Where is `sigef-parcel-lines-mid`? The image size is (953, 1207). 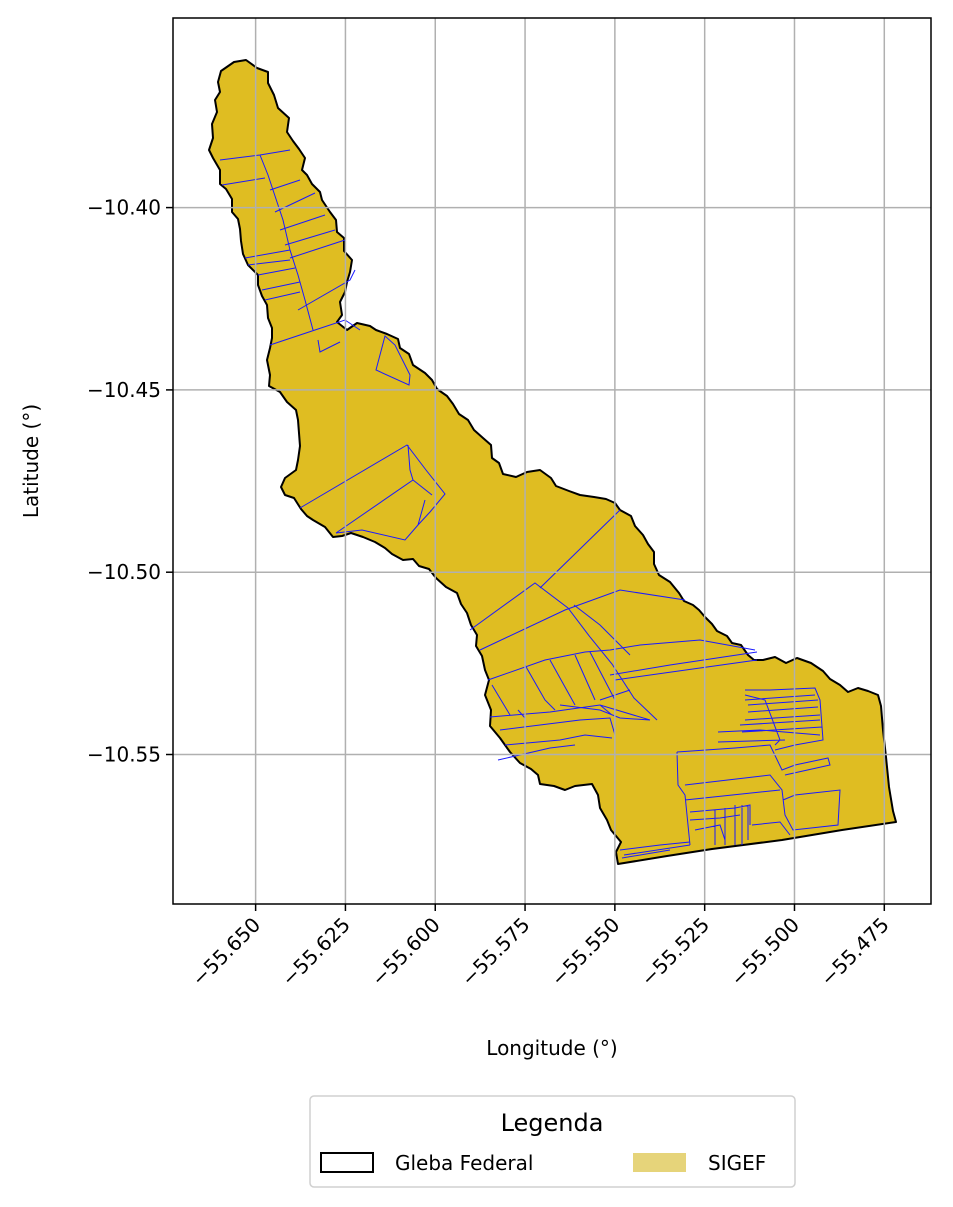
sigef-parcel-lines-mid is located at coordinates (372, 438).